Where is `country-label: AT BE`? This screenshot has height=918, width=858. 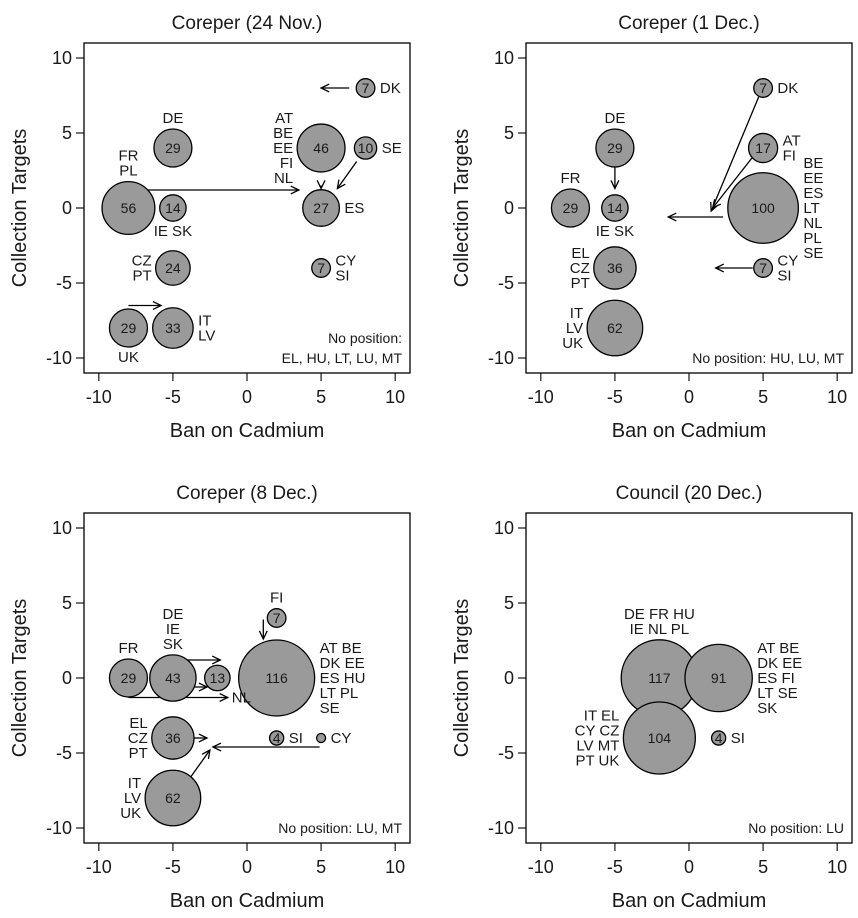 country-label: AT BE is located at coordinates (341, 648).